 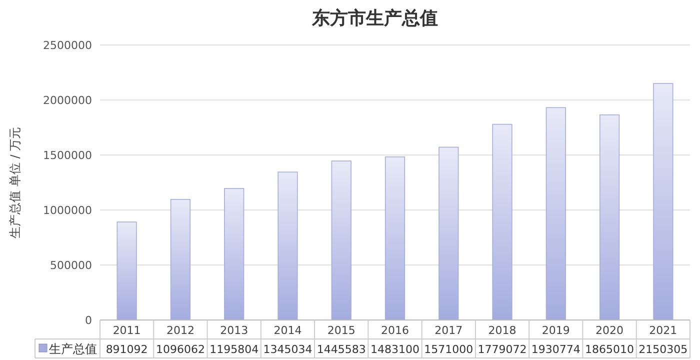 What do you see at coordinates (67, 210) in the screenshot?
I see `y-tick-label: 1000000` at bounding box center [67, 210].